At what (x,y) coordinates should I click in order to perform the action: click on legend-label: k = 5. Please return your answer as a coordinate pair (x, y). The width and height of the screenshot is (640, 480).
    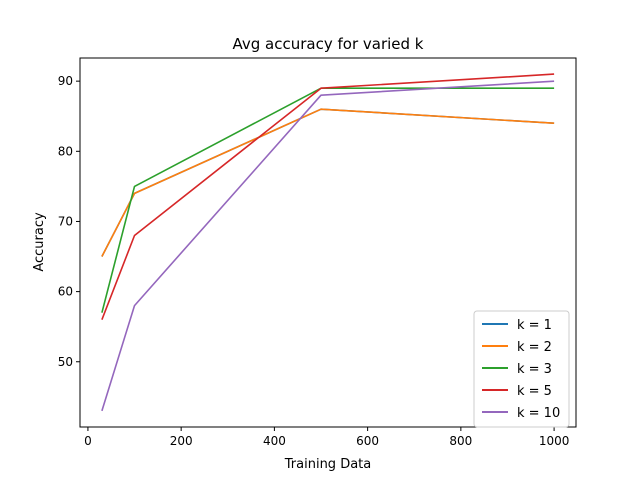
    Looking at the image, I should click on (534, 391).